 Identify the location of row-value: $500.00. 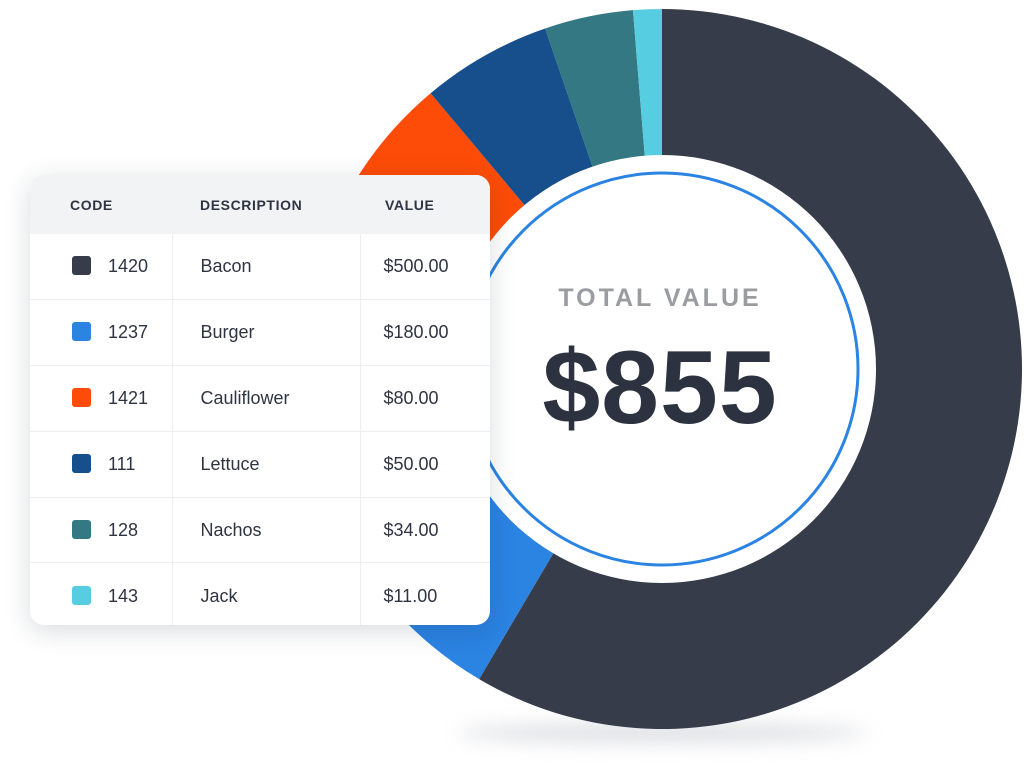
(424, 267).